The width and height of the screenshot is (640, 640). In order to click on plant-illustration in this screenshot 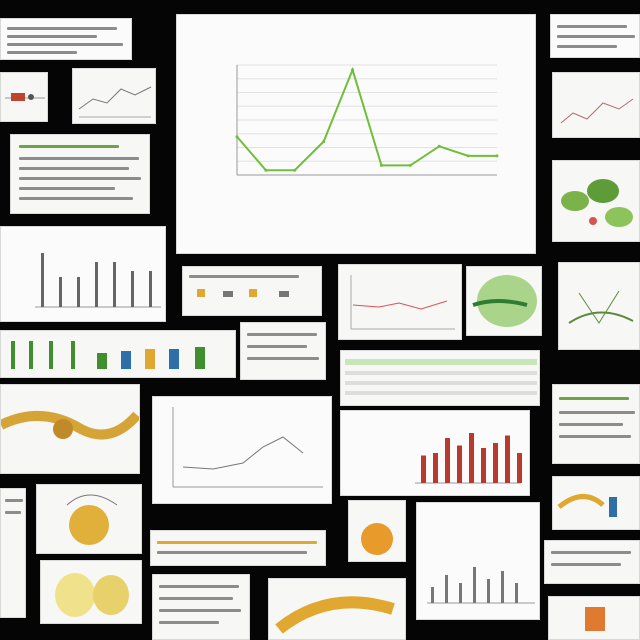, I will do `click(597, 203)`.